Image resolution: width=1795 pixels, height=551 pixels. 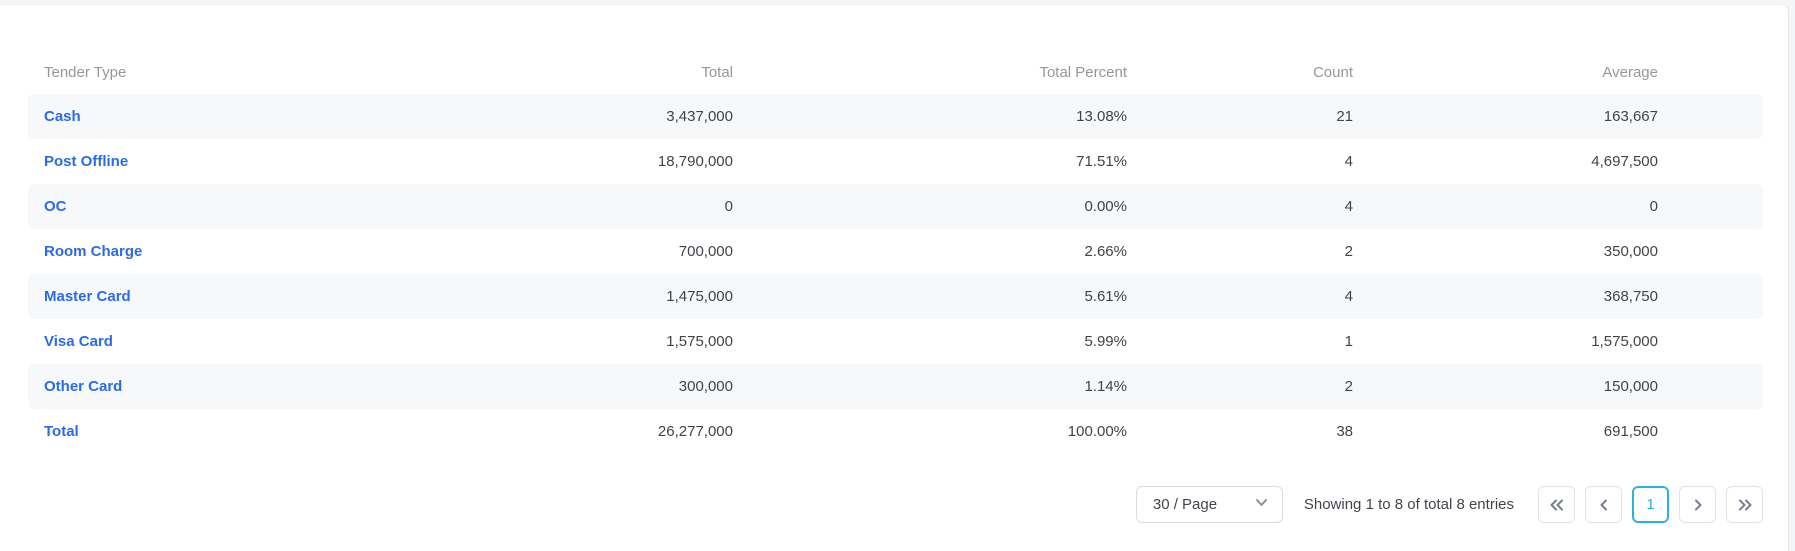 What do you see at coordinates (705, 386) in the screenshot?
I see `total-cell: 300,000` at bounding box center [705, 386].